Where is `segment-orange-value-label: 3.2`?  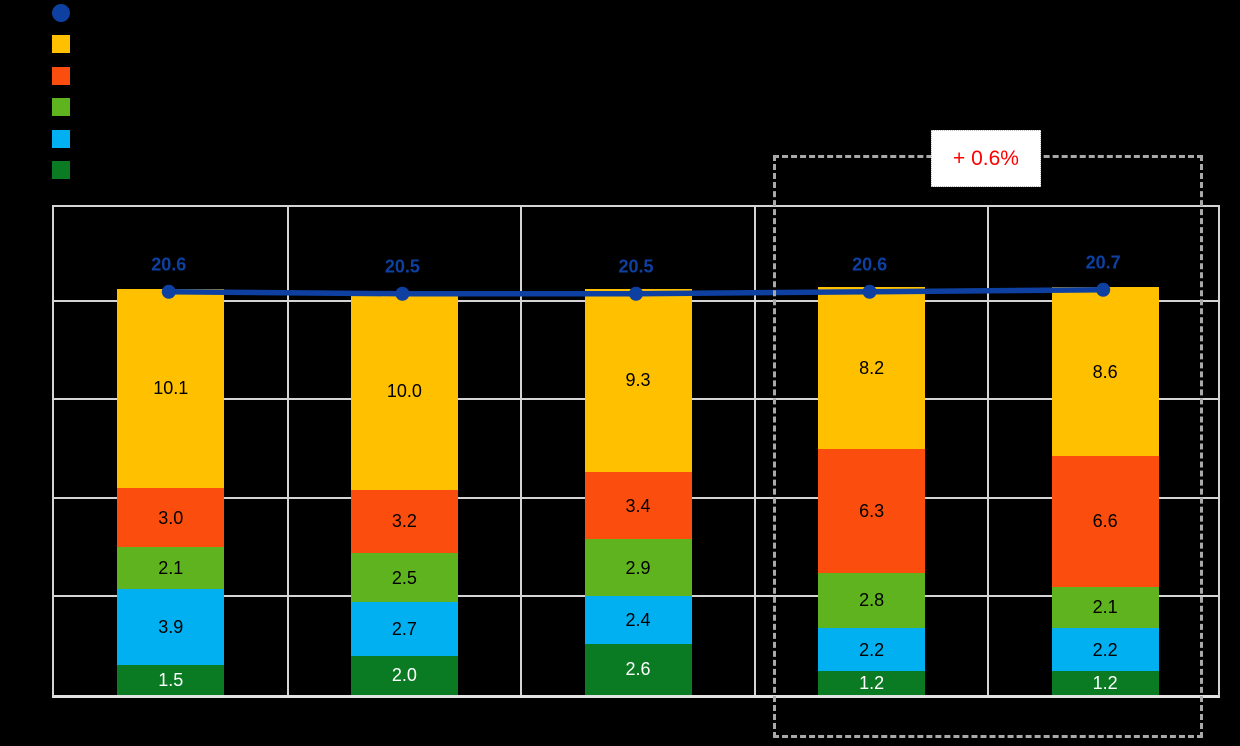
segment-orange-value-label: 3.2 is located at coordinates (404, 521).